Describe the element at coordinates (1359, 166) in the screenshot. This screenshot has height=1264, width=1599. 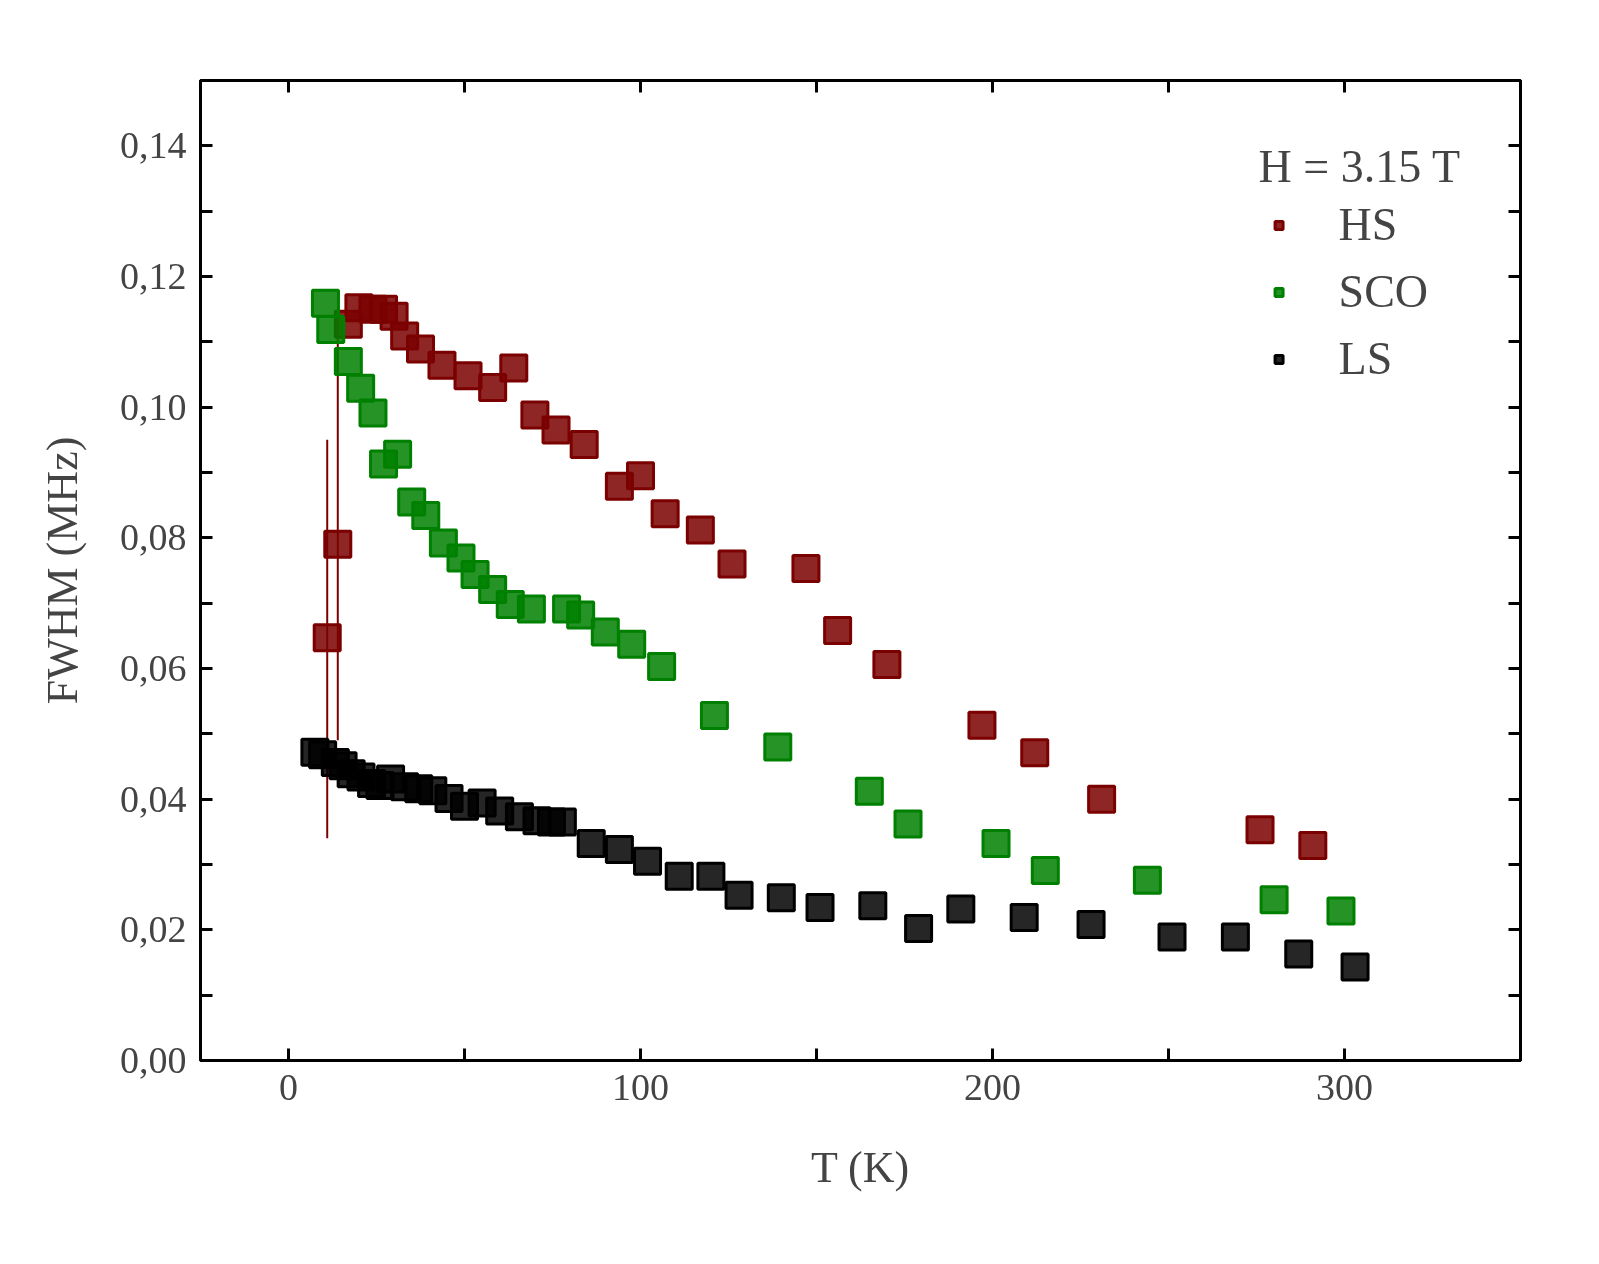
I see `legend-title: H = 3.15 T` at that location.